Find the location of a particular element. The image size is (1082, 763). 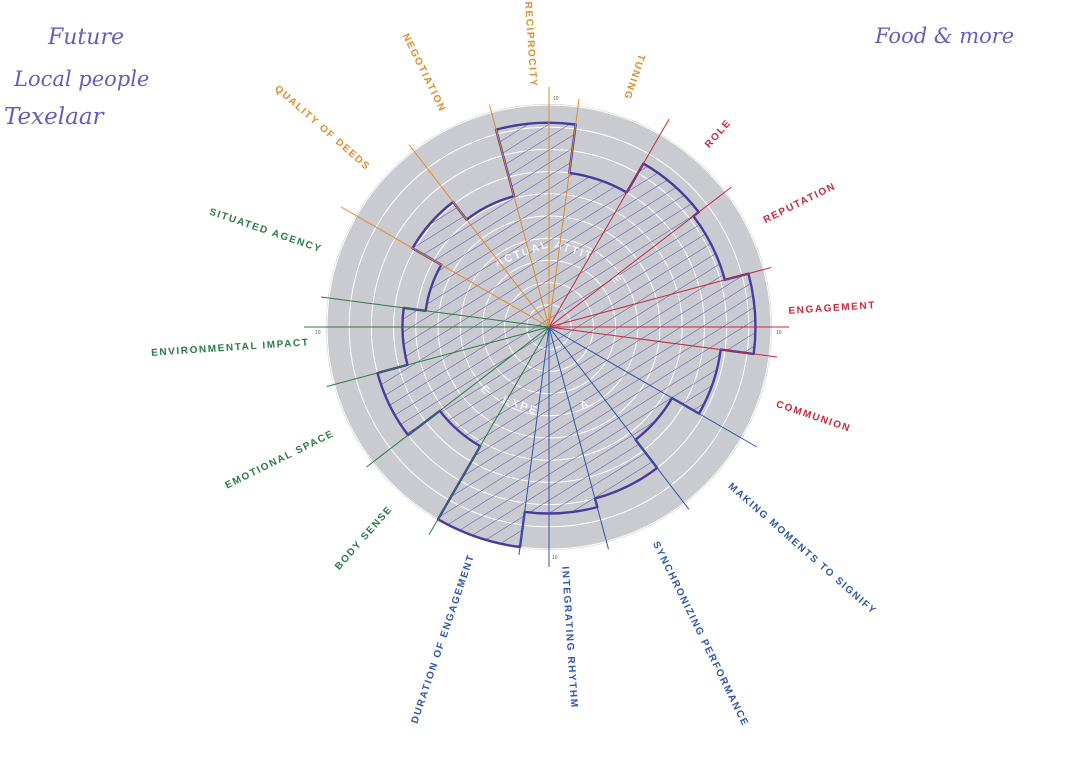

note-line-1: Future is located at coordinates (85, 37).